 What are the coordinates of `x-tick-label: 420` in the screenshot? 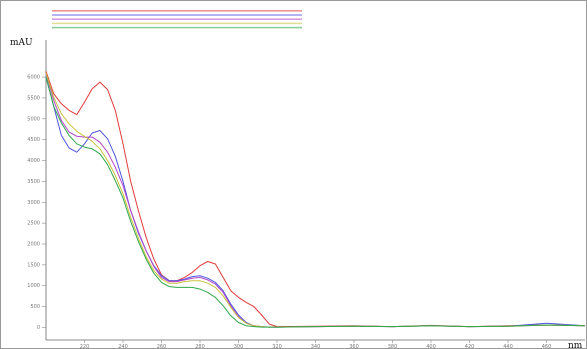 It's located at (470, 346).